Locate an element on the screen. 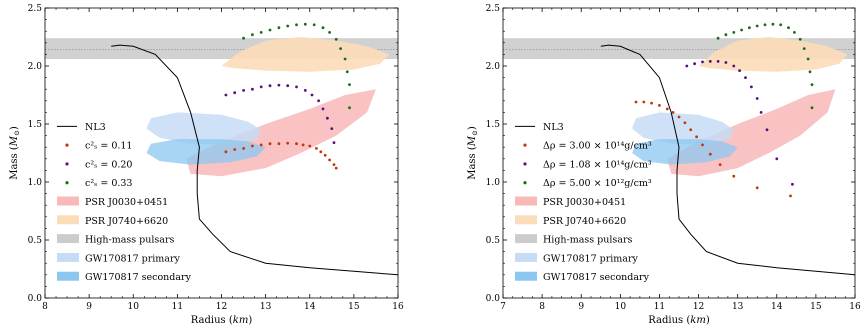  x-tick-label: 12 is located at coordinates (698, 307).